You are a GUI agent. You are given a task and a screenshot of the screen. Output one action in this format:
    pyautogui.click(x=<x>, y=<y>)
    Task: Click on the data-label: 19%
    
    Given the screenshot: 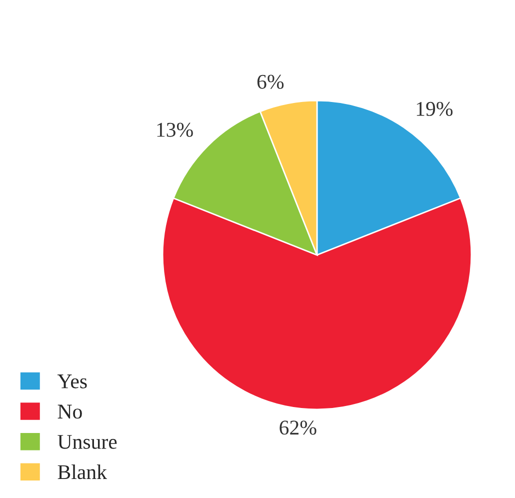 What is the action you would take?
    pyautogui.click(x=434, y=109)
    